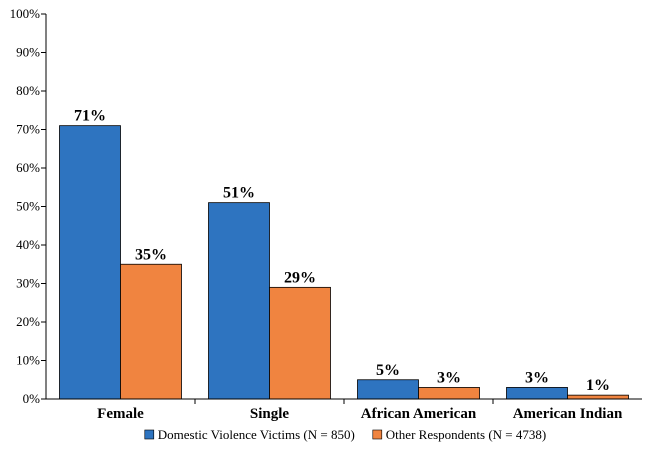 The image size is (651, 455). Describe the element at coordinates (28, 167) in the screenshot. I see `y-tick-label: 60%` at that location.